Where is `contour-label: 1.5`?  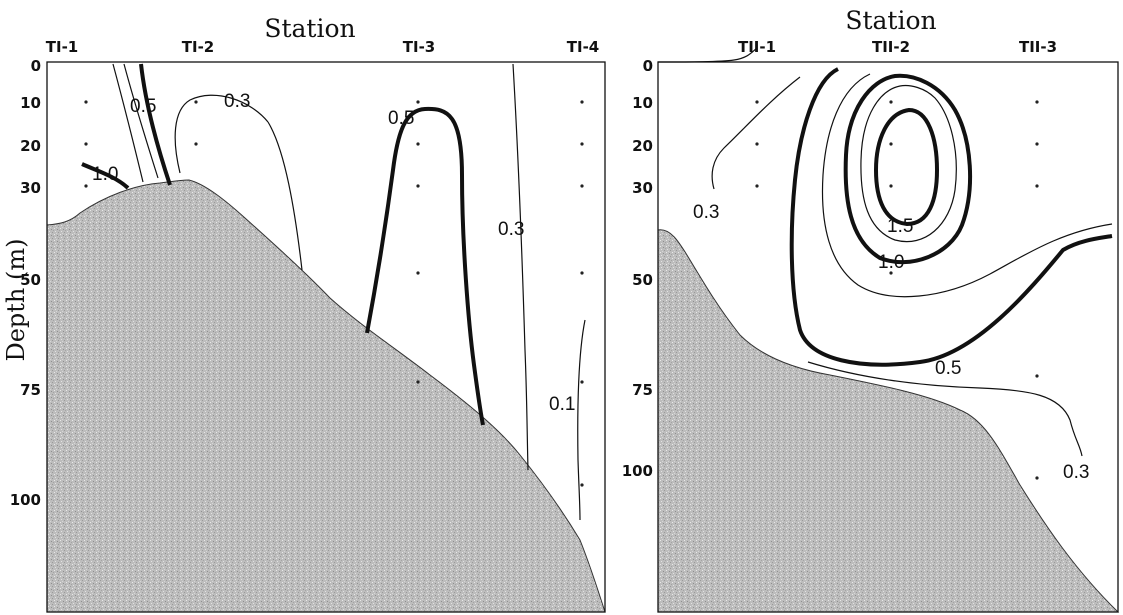 contour-label: 1.5 is located at coordinates (900, 226).